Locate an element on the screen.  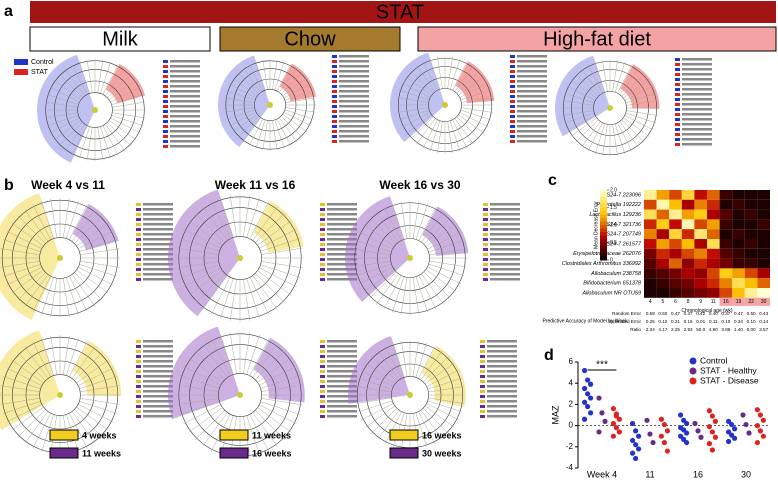
table-cell: 0.10 is located at coordinates (751, 321).